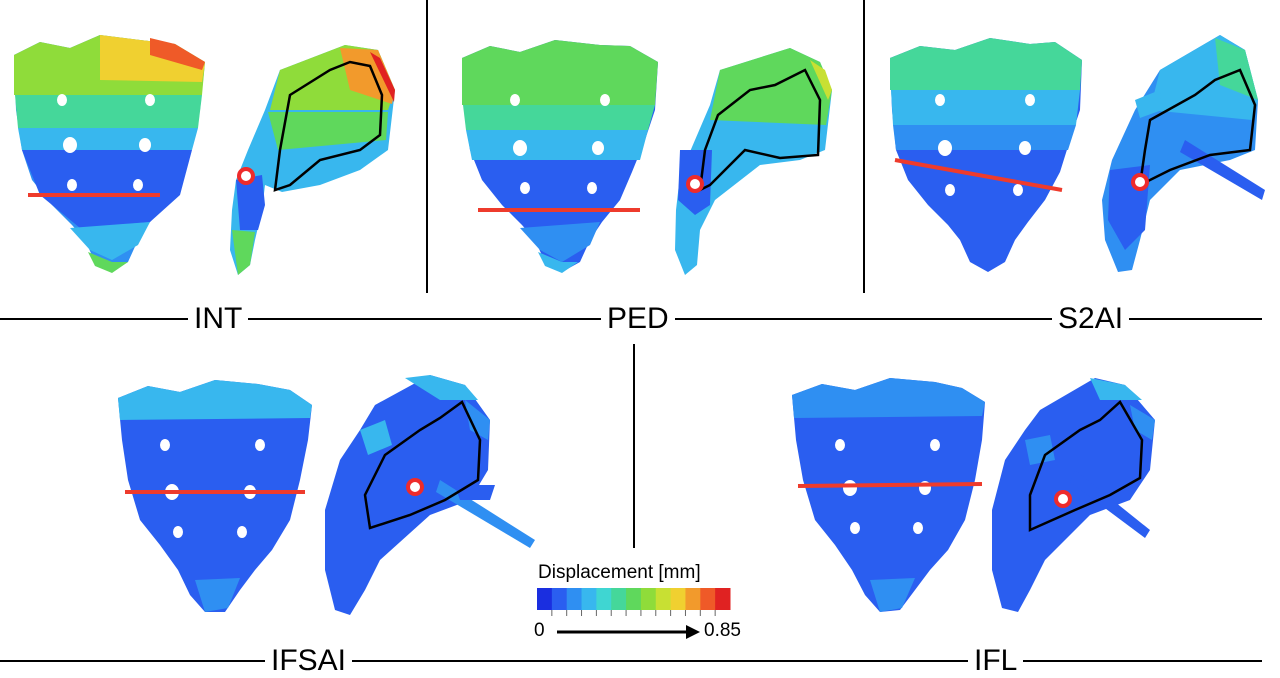 This screenshot has height=678, width=1280. I want to click on sacrum-front-ped, so click(560, 156).